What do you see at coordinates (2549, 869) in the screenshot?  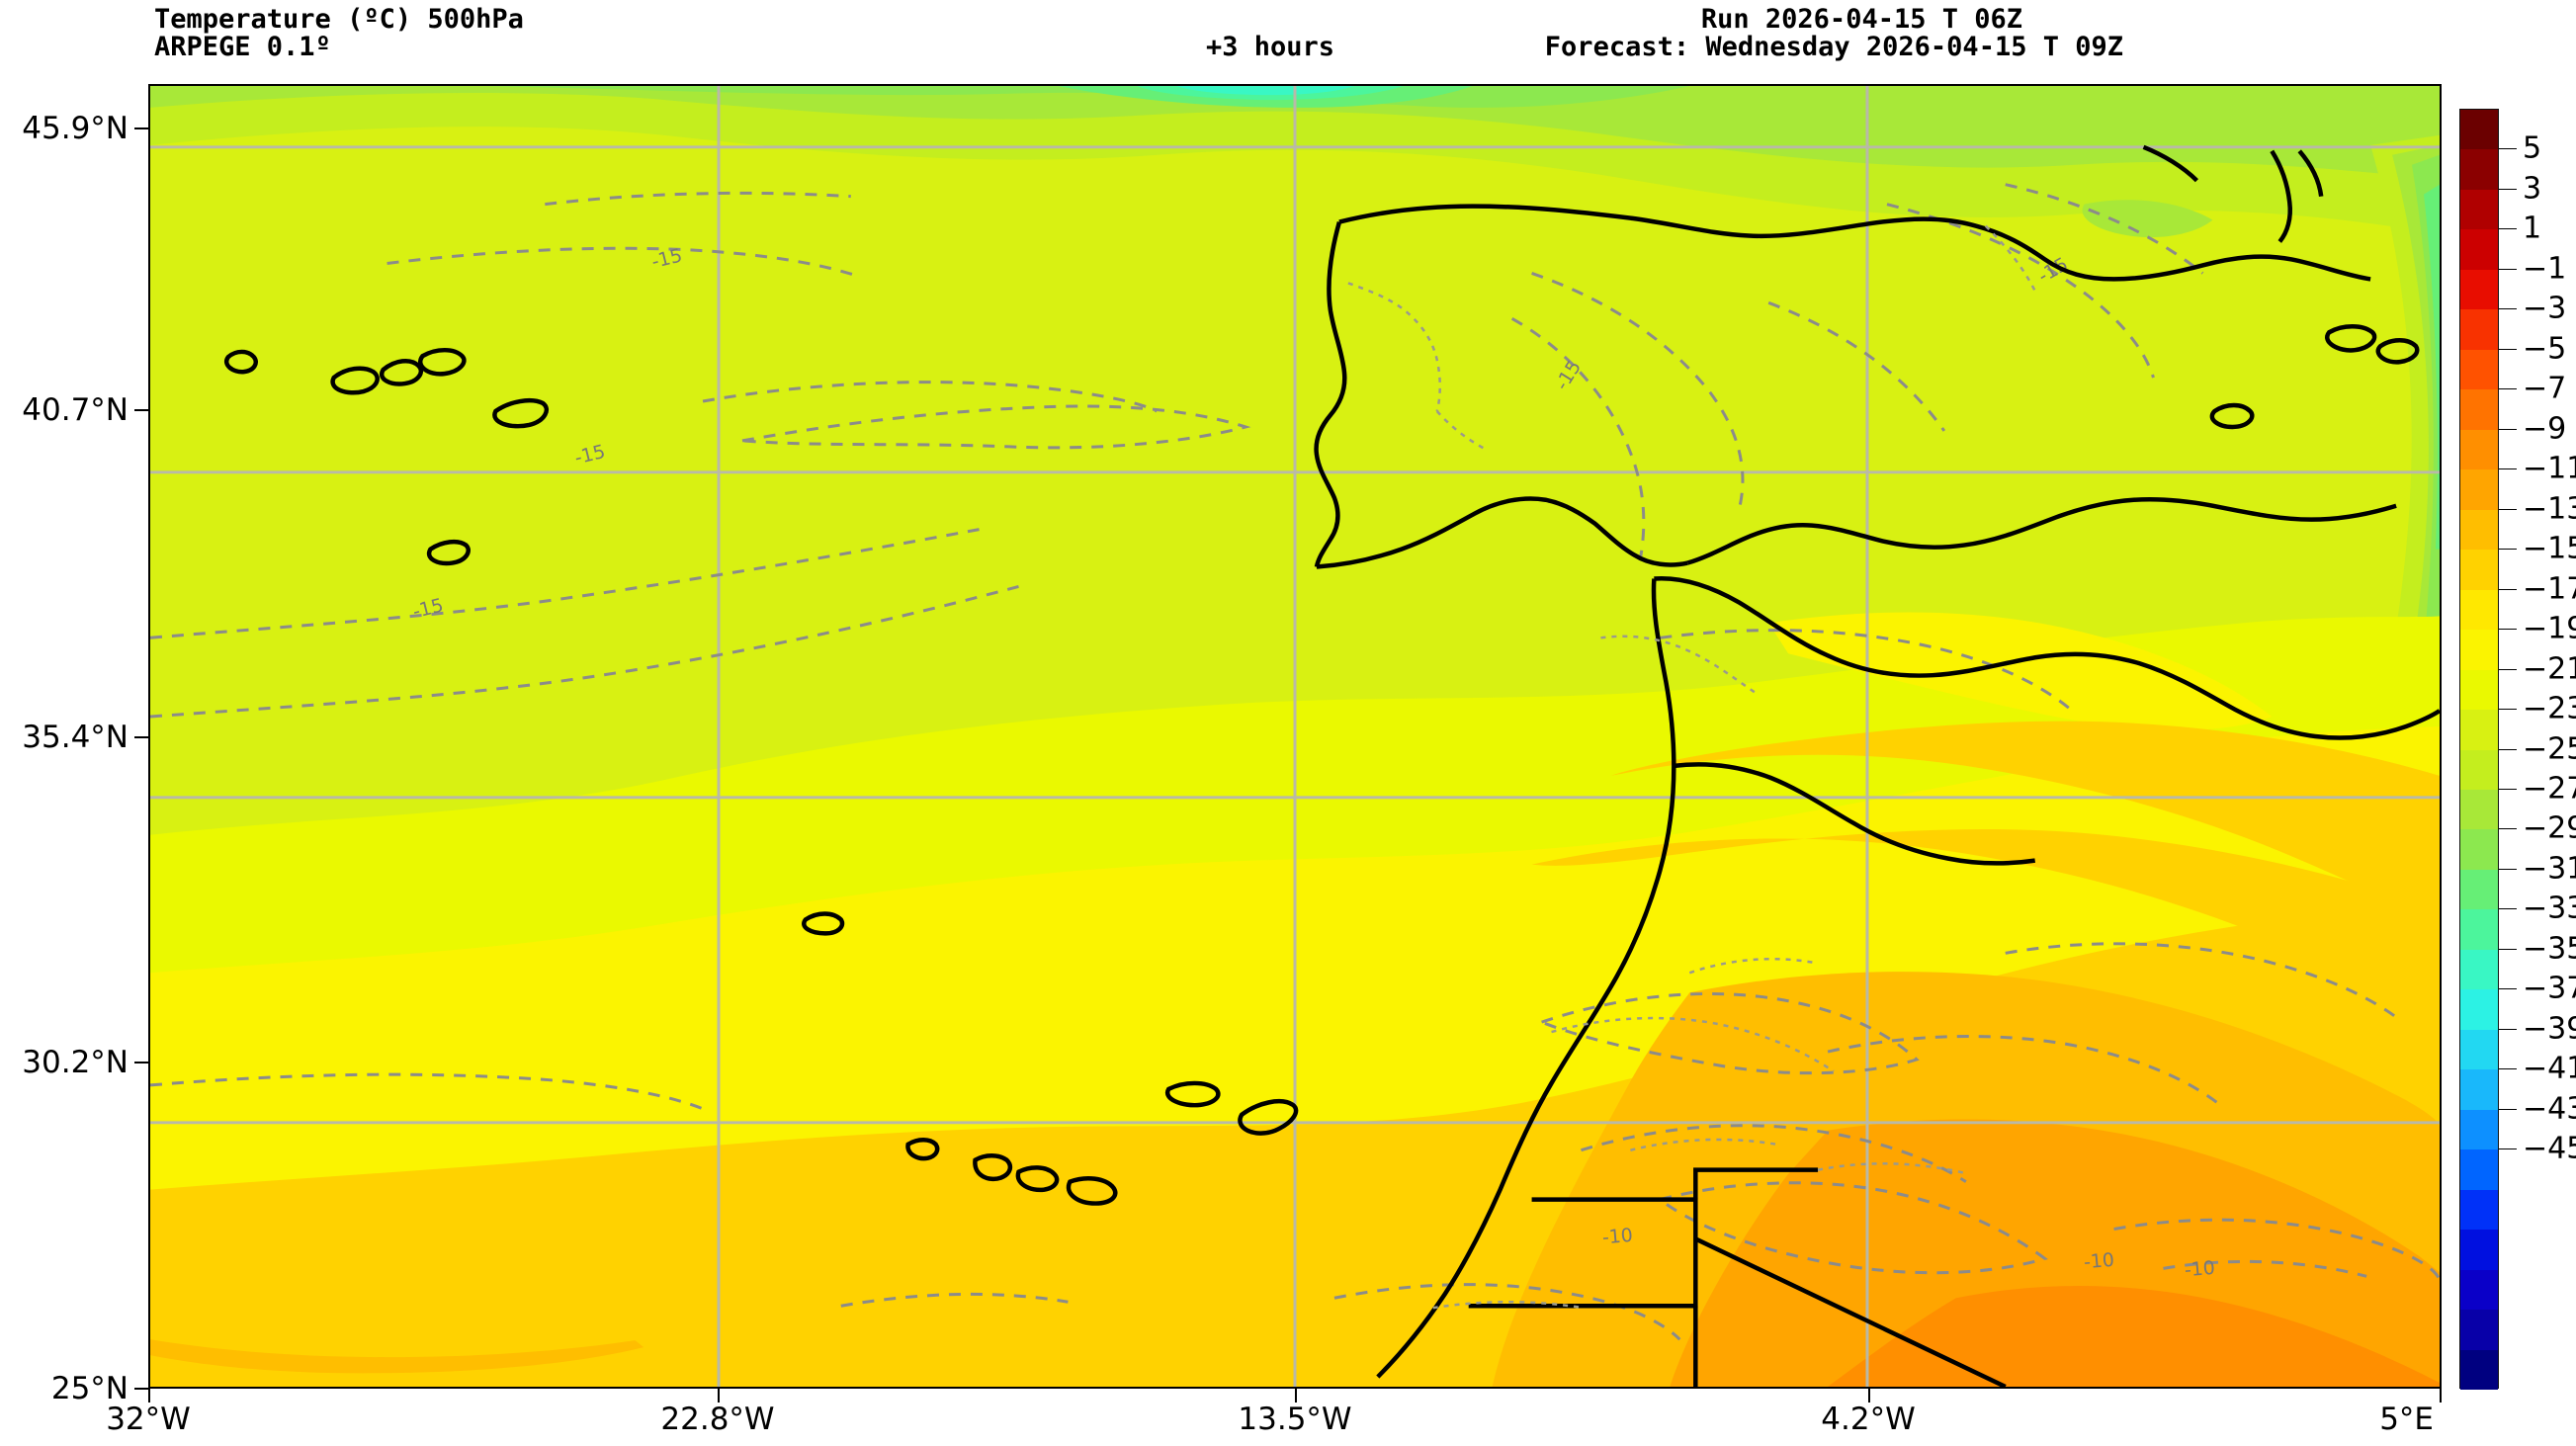 I see `colorbar-tick-label: −31` at bounding box center [2549, 869].